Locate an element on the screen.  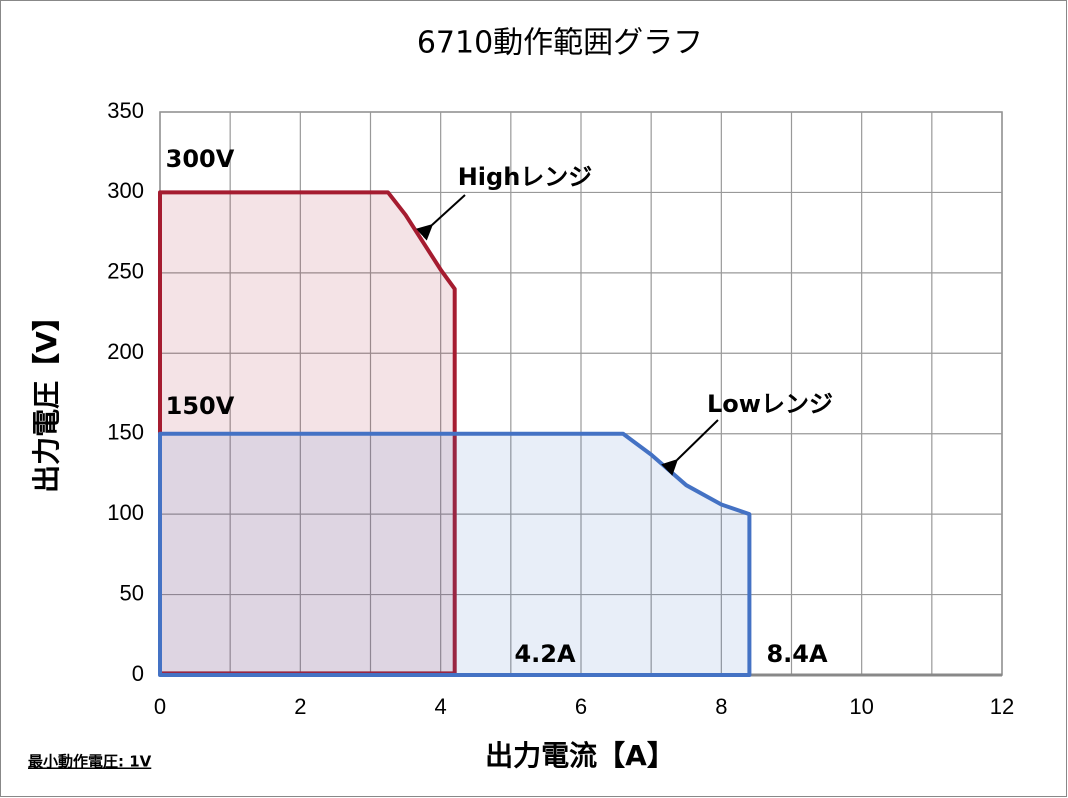
y-tick-label: 350 is located at coordinates (125, 110).